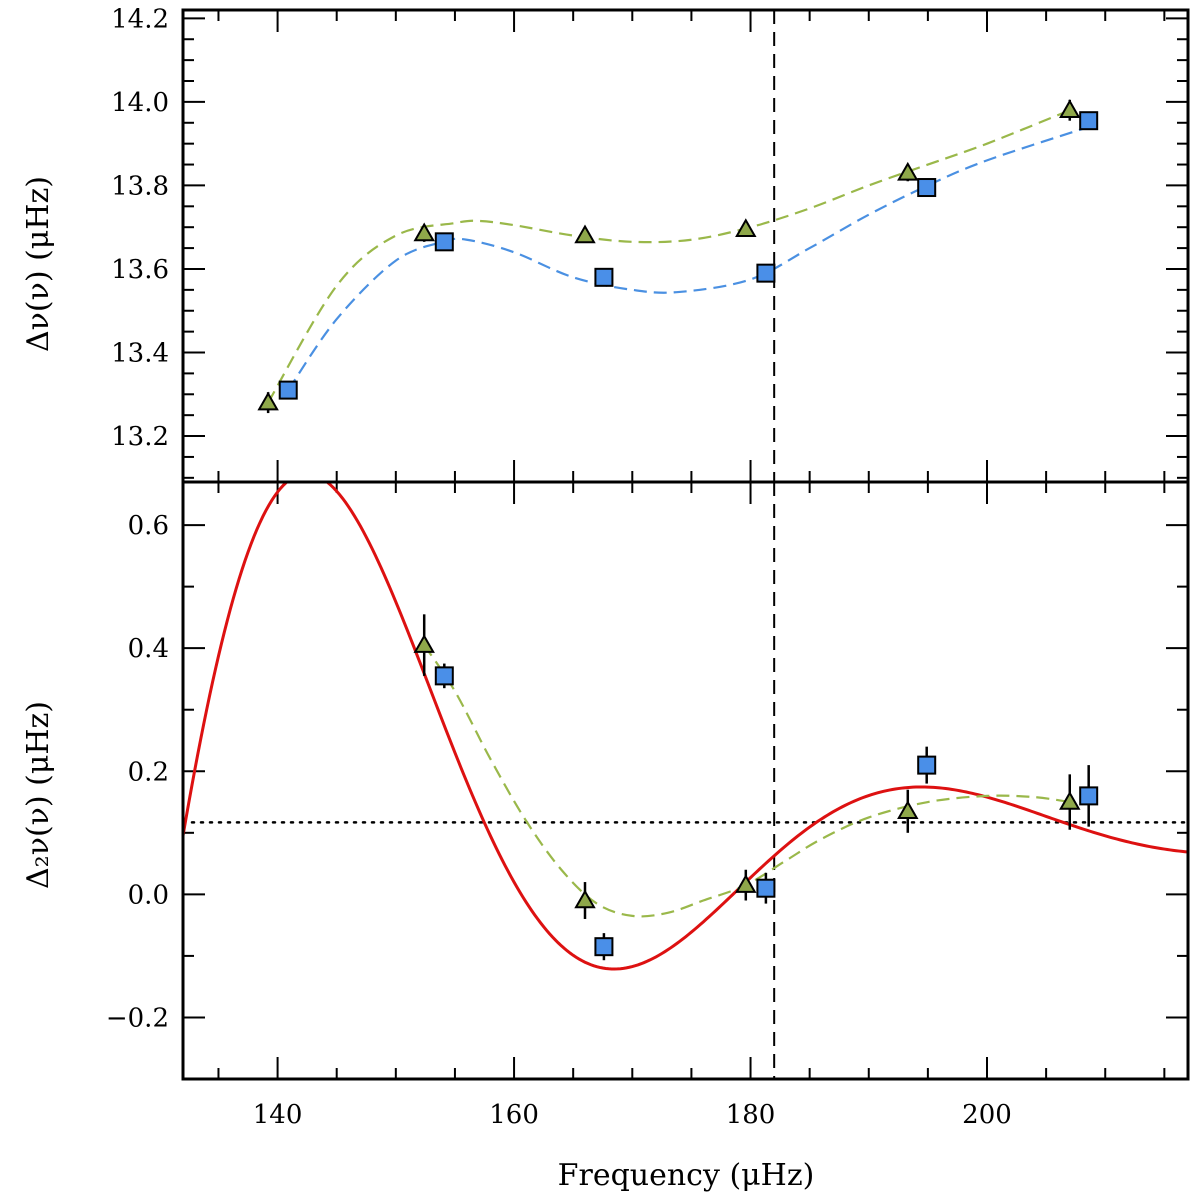  Describe the element at coordinates (148, 895) in the screenshot. I see `bottom-y-tick-label: 0.0` at that location.